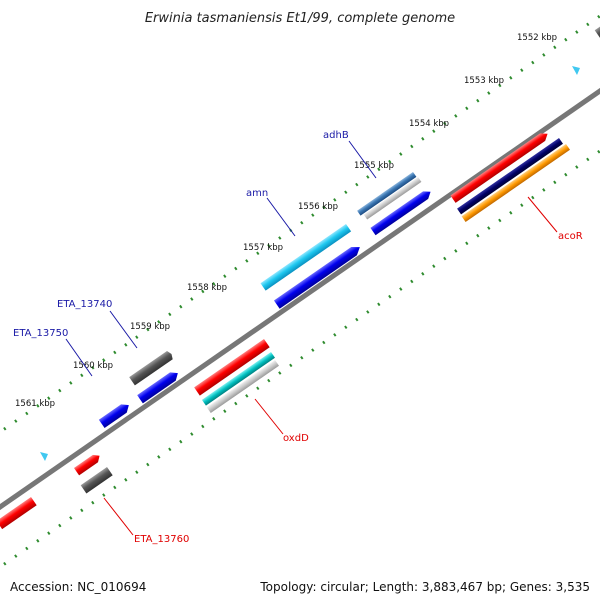 This screenshot has width=600, height=600. I want to click on gene-adhb-steel, so click(387, 194).